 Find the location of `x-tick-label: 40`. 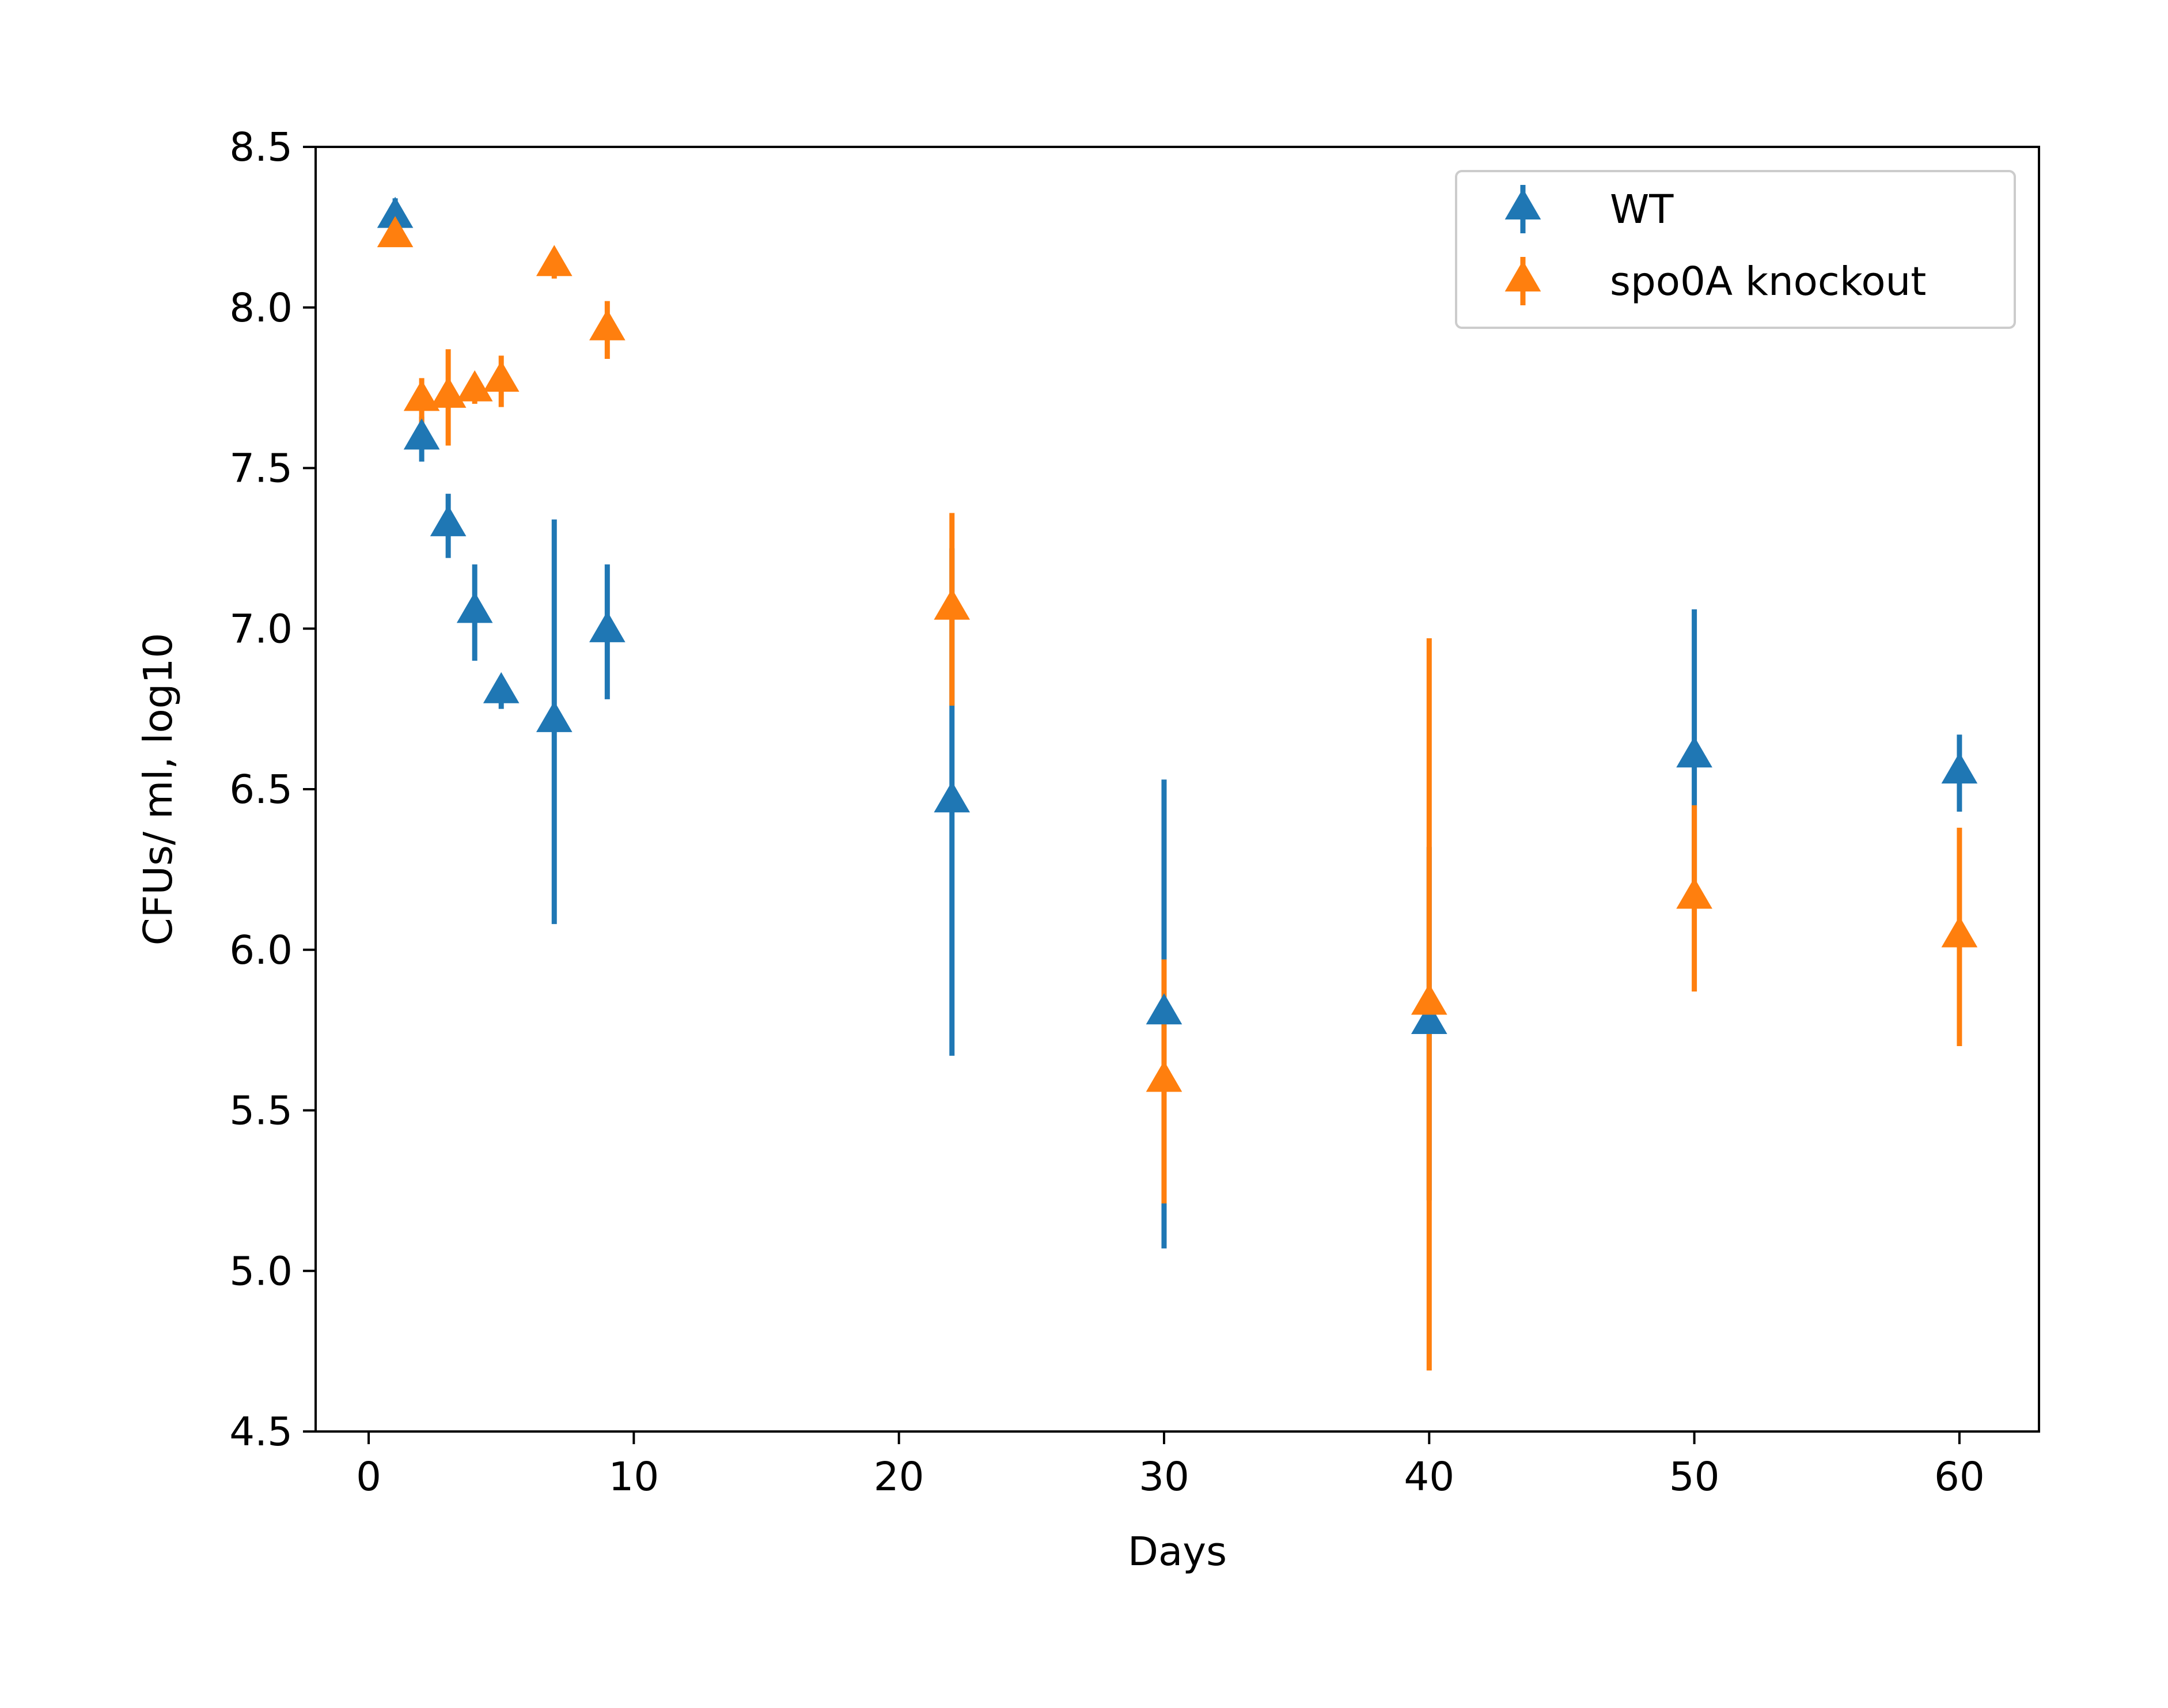

x-tick-label: 40 is located at coordinates (1429, 1477).